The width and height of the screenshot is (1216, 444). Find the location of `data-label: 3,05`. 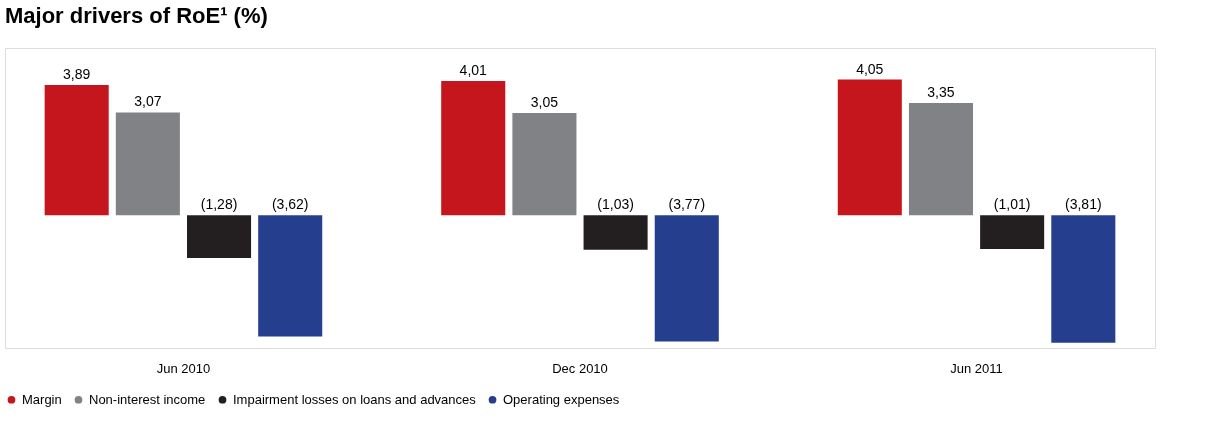

data-label: 3,05 is located at coordinates (544, 102).